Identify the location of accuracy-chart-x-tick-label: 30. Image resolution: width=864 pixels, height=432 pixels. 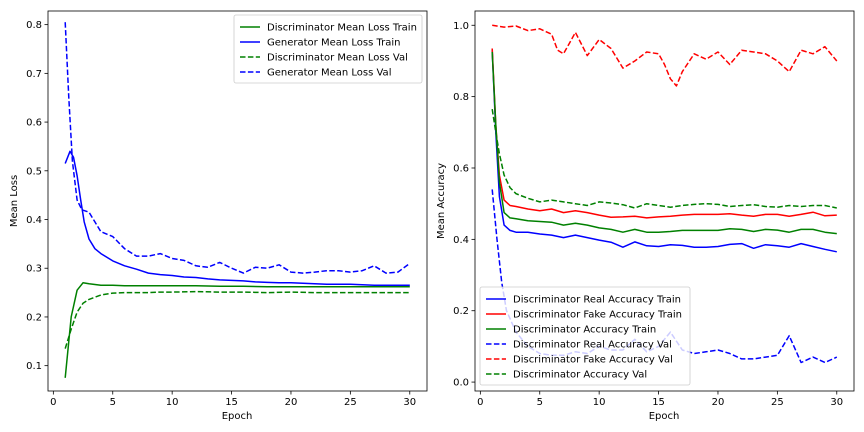
(836, 402).